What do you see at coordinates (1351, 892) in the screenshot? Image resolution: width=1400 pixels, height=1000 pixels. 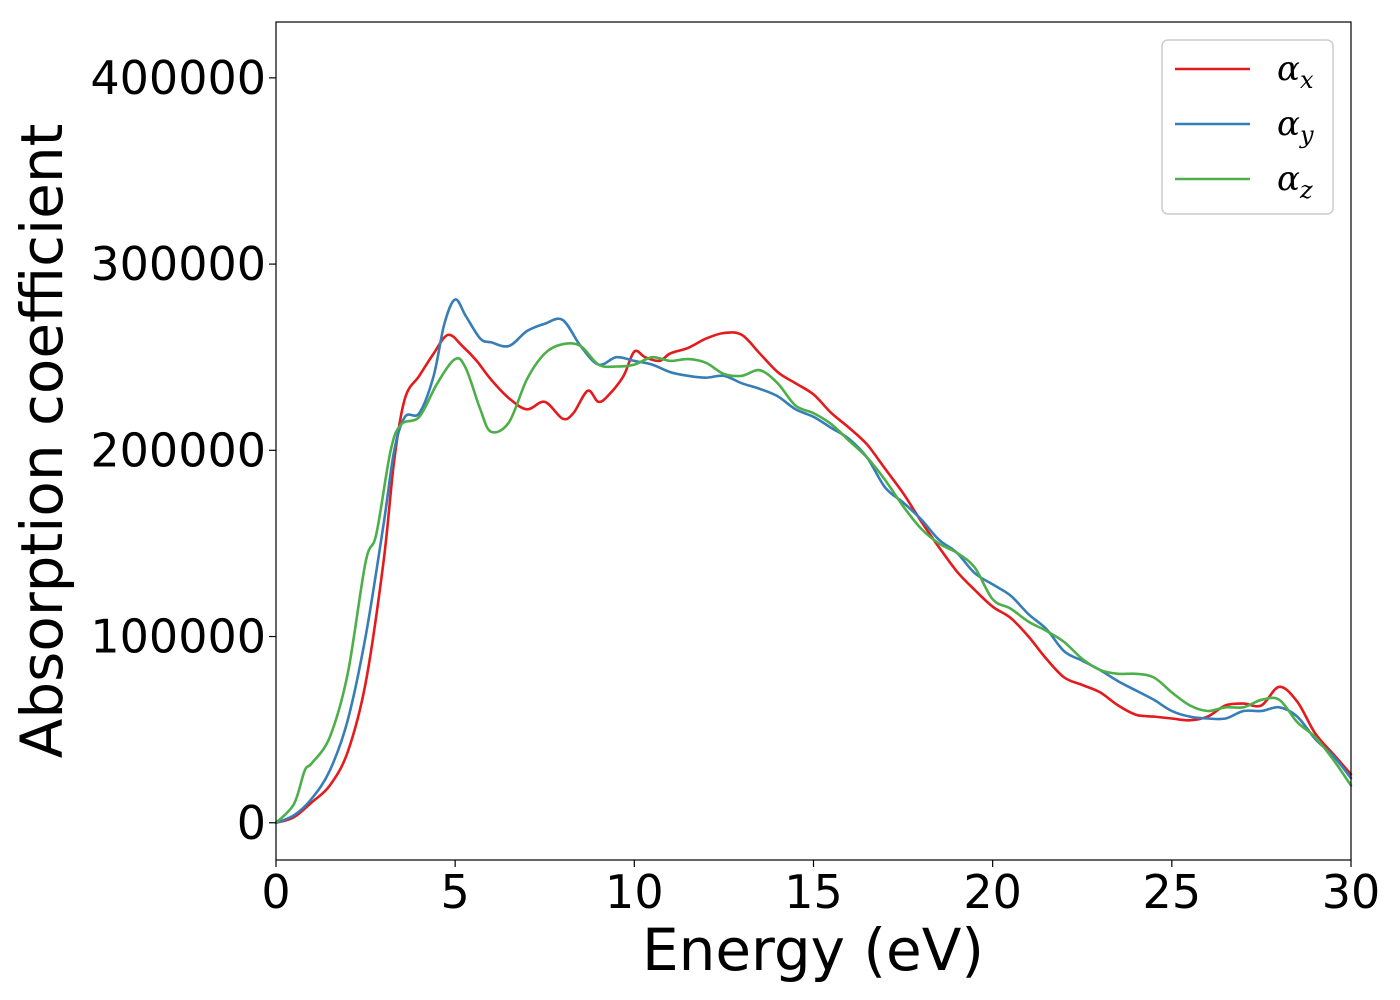 I see `x-tick-label: 30` at bounding box center [1351, 892].